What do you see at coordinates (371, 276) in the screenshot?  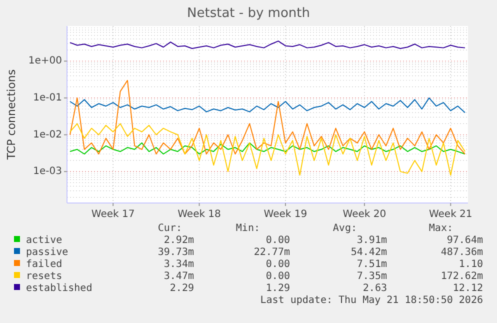 I see `text: 7.35m` at bounding box center [371, 276].